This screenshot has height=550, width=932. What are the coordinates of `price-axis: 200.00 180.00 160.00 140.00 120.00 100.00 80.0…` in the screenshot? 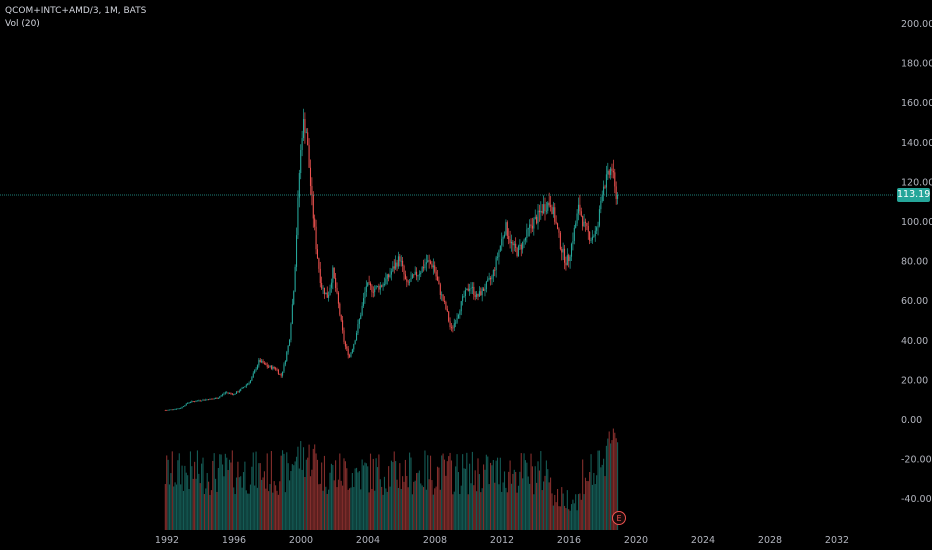 It's located at (916, 262).